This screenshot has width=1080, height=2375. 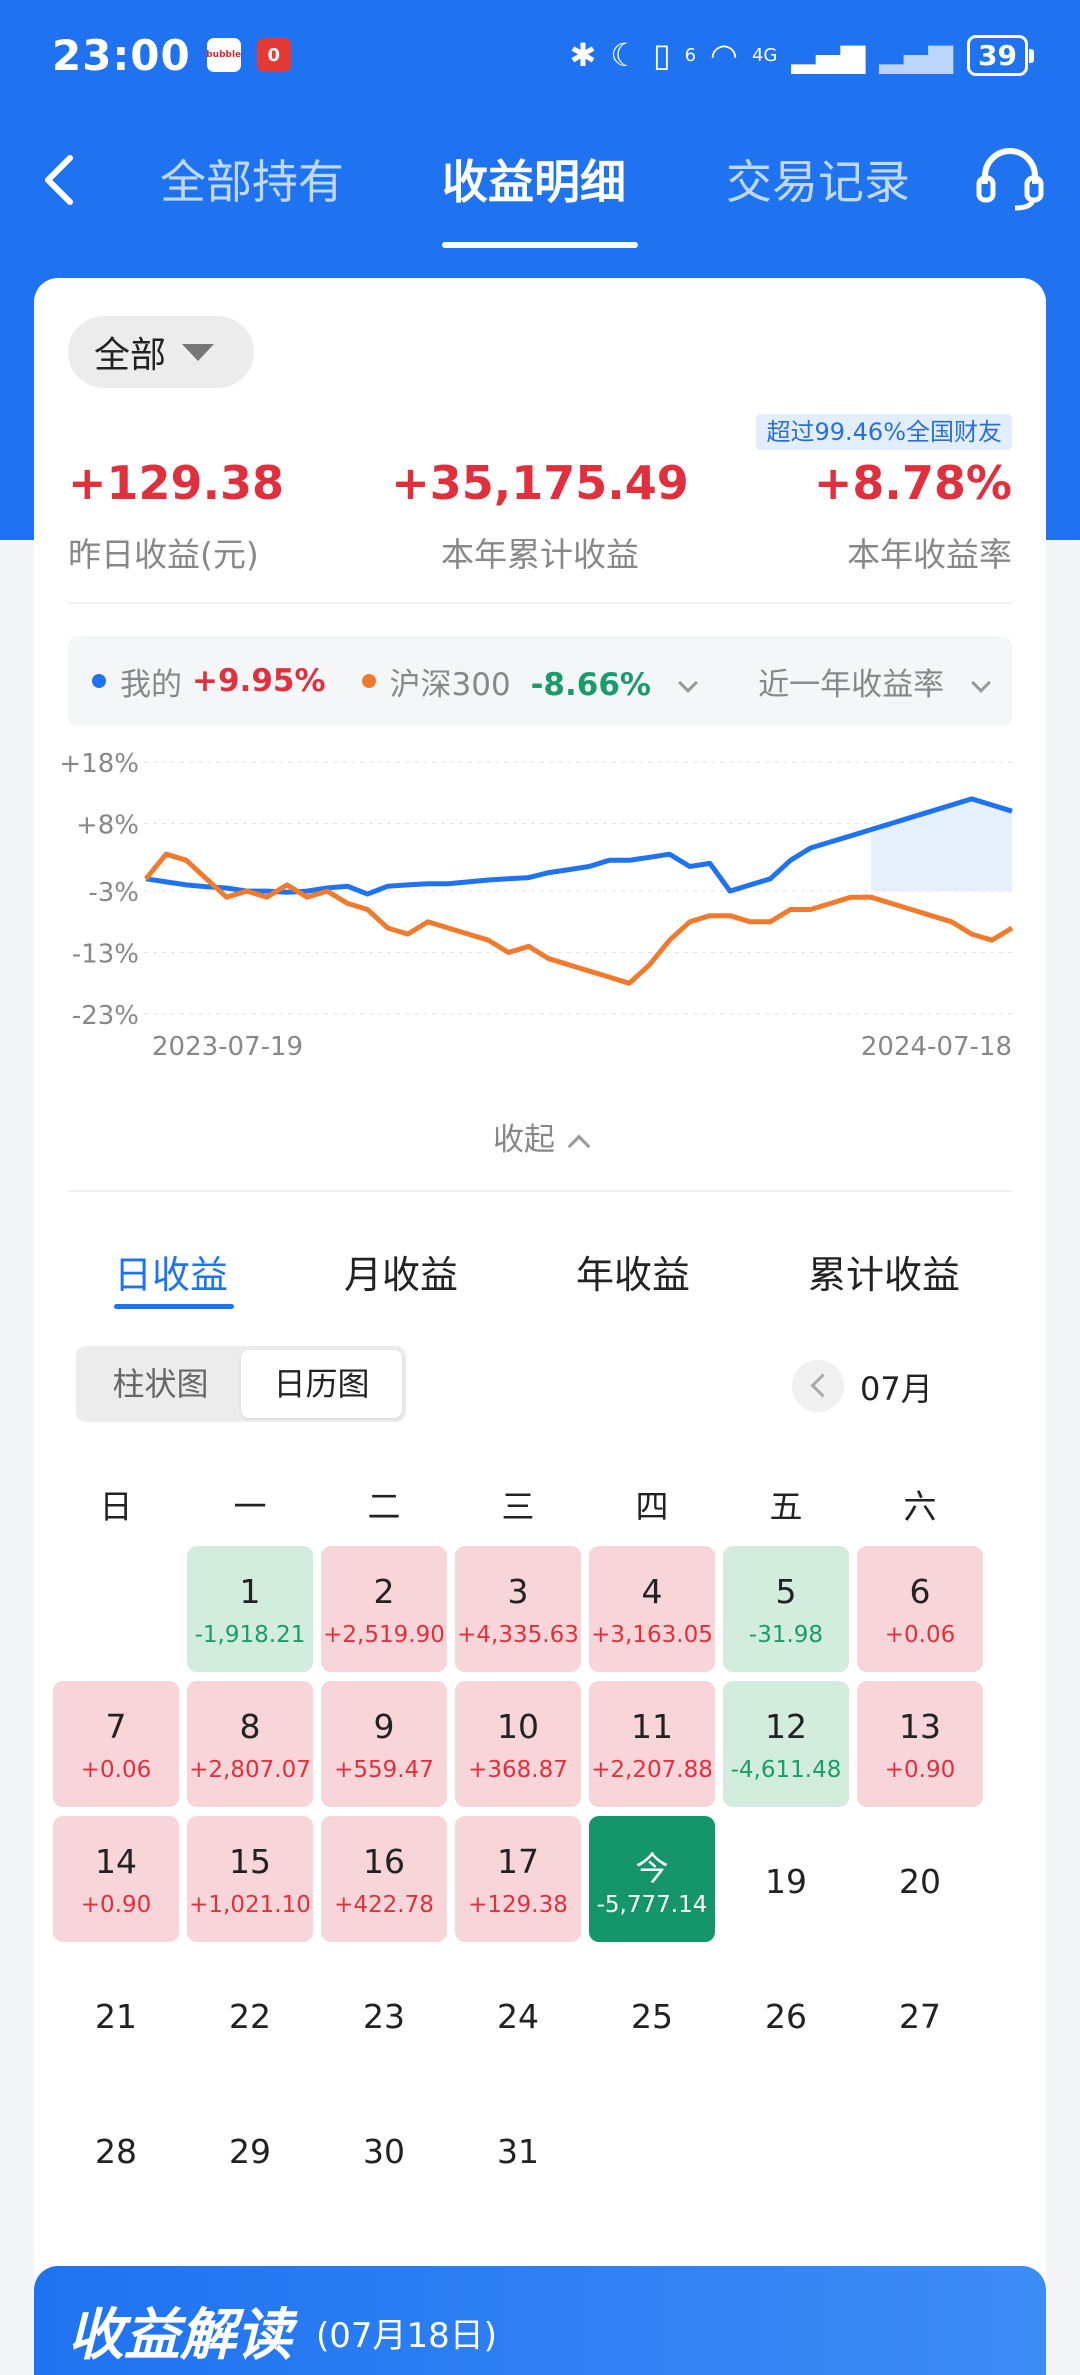 I want to click on calendar-day: 31, so click(x=518, y=2149).